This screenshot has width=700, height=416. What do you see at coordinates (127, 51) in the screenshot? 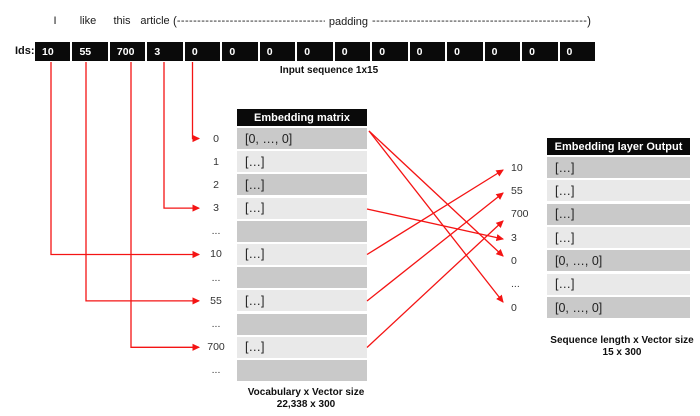
I see `ids-cell-2: 700` at bounding box center [127, 51].